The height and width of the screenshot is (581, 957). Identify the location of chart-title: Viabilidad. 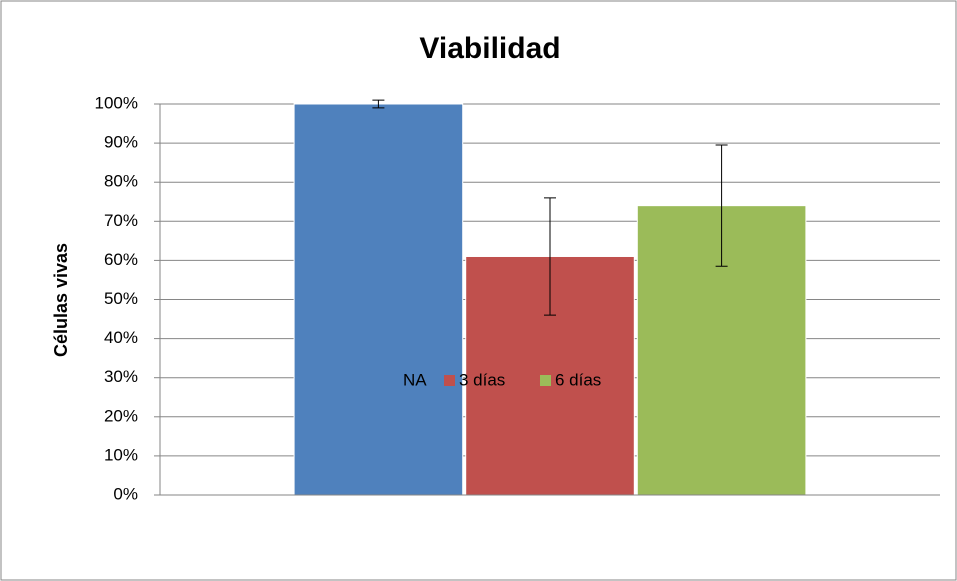
(489, 48).